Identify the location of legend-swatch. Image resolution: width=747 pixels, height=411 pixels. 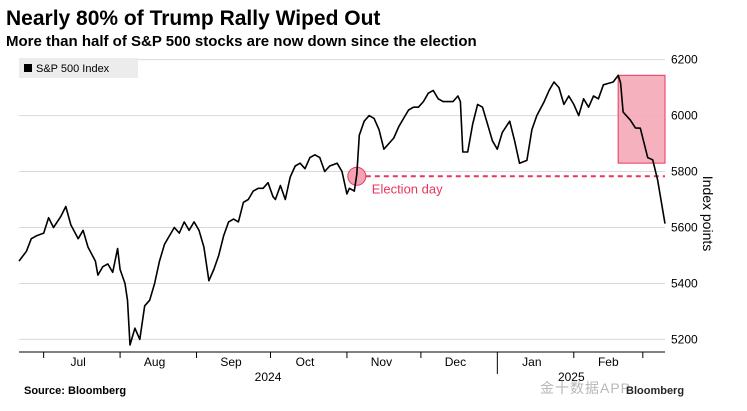
(28, 68).